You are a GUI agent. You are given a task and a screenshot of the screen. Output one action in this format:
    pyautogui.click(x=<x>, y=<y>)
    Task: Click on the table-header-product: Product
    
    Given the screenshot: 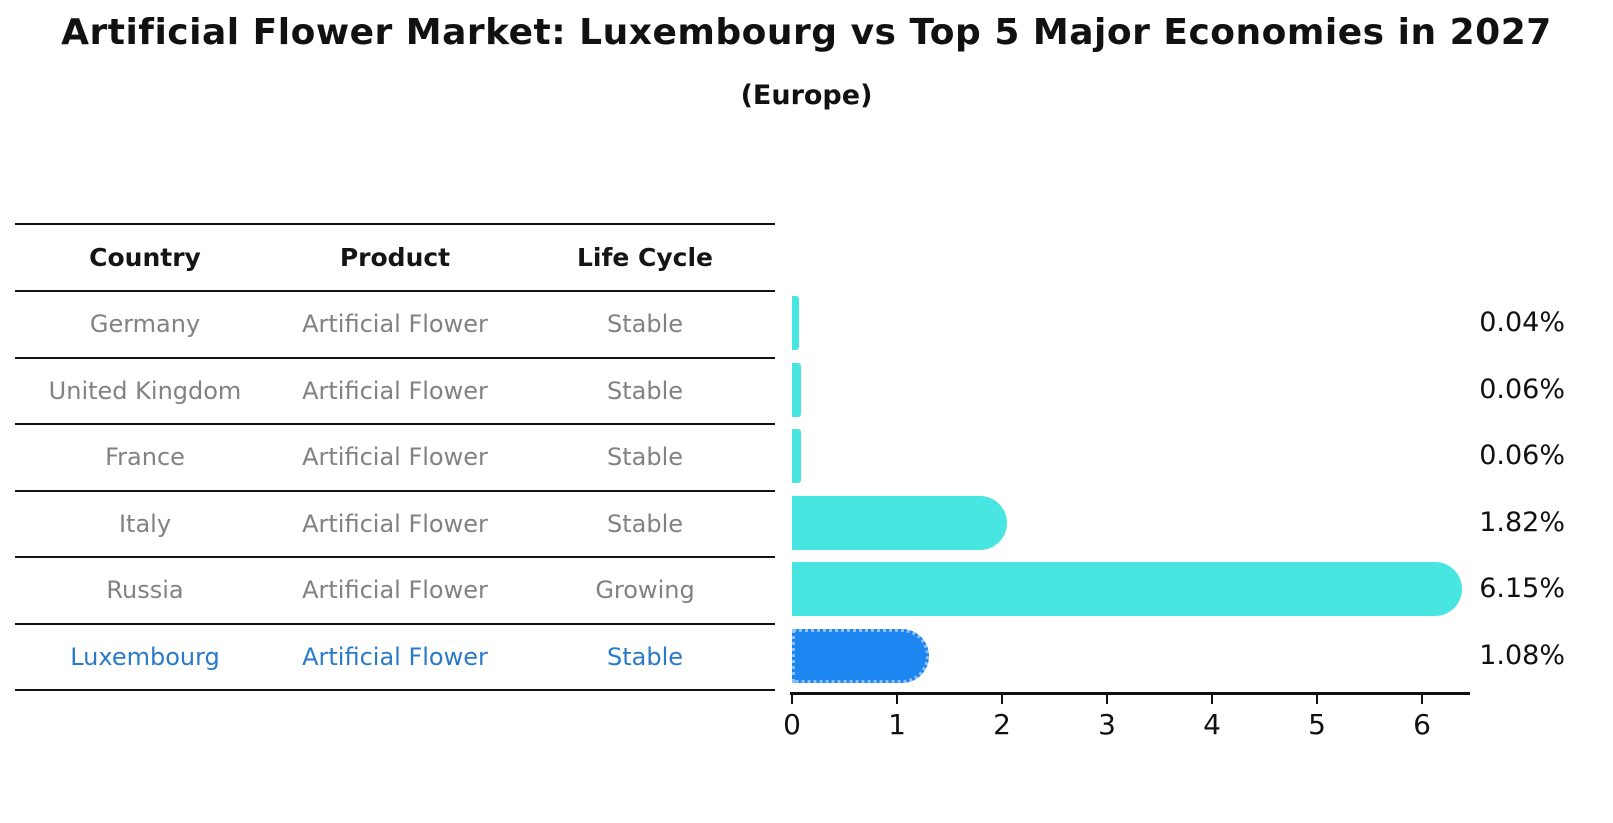 What is the action you would take?
    pyautogui.click(x=395, y=257)
    